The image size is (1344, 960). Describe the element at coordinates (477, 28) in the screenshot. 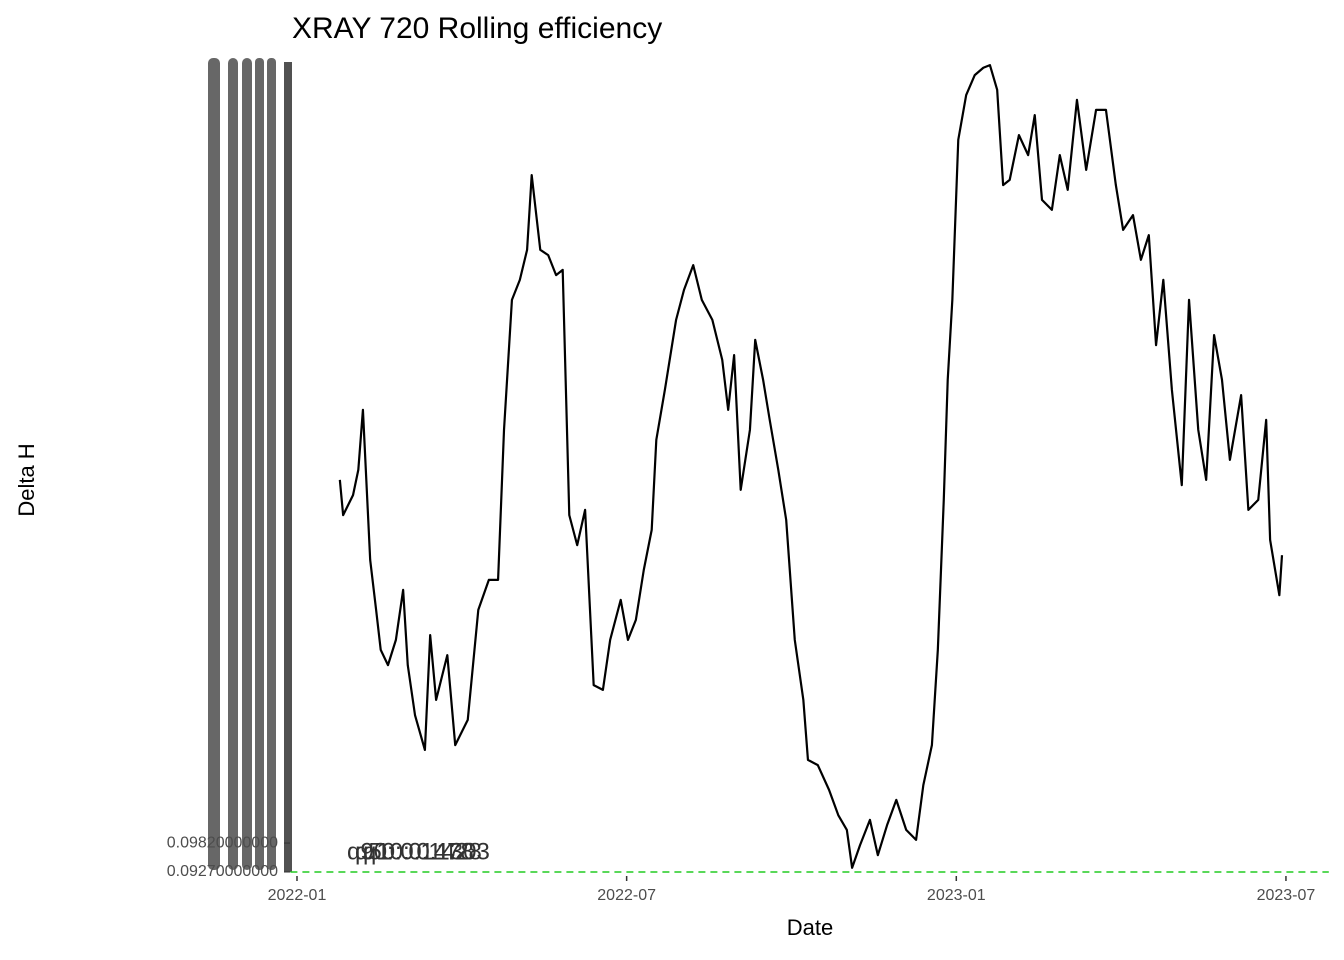

I see `chart-title: XRAY 720 Rolling efficiency` at that location.